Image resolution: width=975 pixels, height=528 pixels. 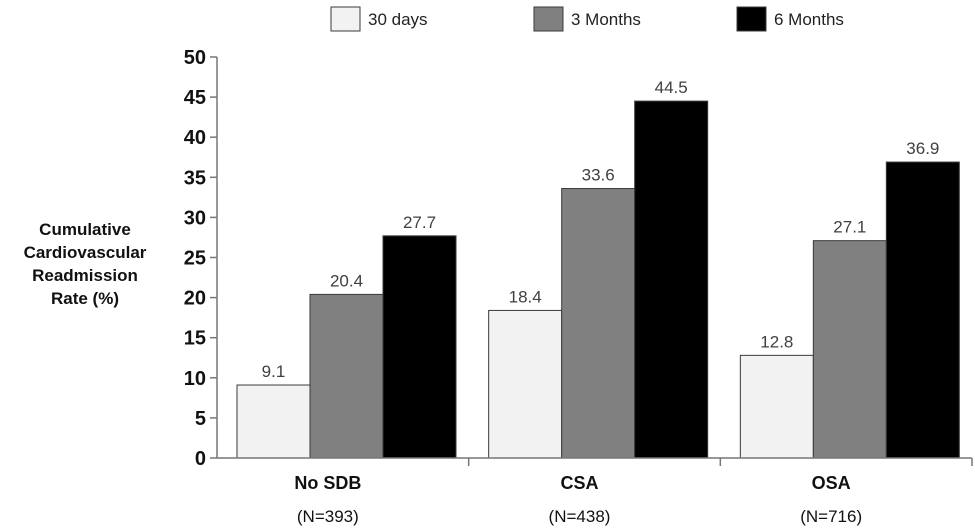 I want to click on x-category-label-1: No SDB, so click(x=327, y=483).